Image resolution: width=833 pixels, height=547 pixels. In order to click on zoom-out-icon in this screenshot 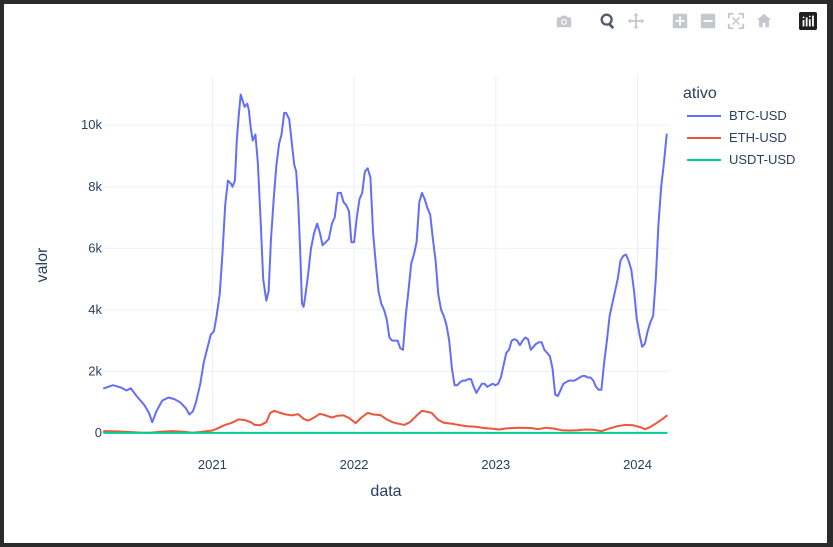, I will do `click(708, 21)`.